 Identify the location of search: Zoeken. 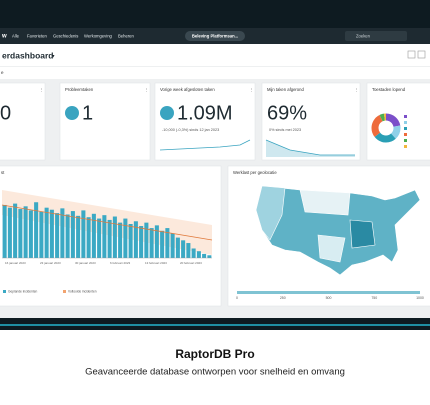
(363, 36).